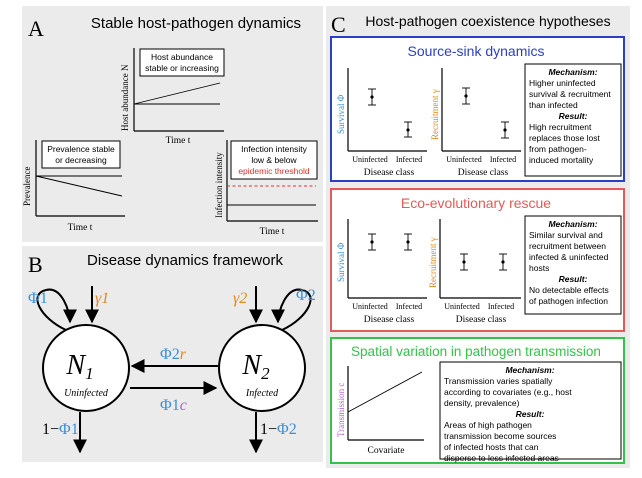 The width and height of the screenshot is (642, 478). Describe the element at coordinates (500, 436) in the screenshot. I see `spatial-result-line-2: transmission become sources` at that location.